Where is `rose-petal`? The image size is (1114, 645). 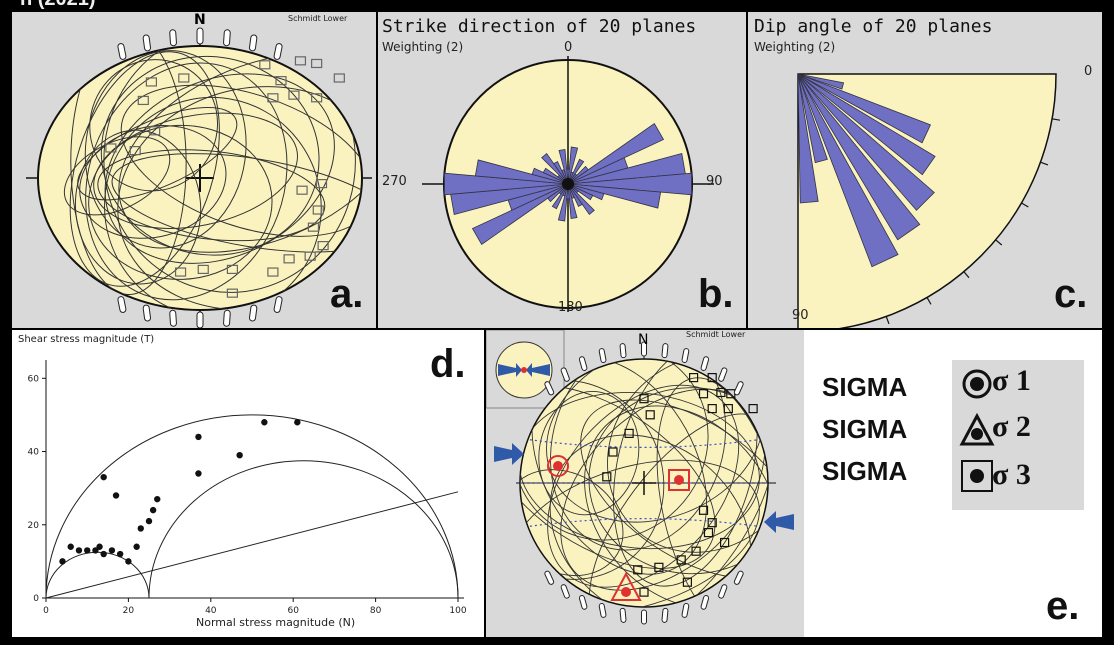
rose-petal is located at coordinates (572, 201).